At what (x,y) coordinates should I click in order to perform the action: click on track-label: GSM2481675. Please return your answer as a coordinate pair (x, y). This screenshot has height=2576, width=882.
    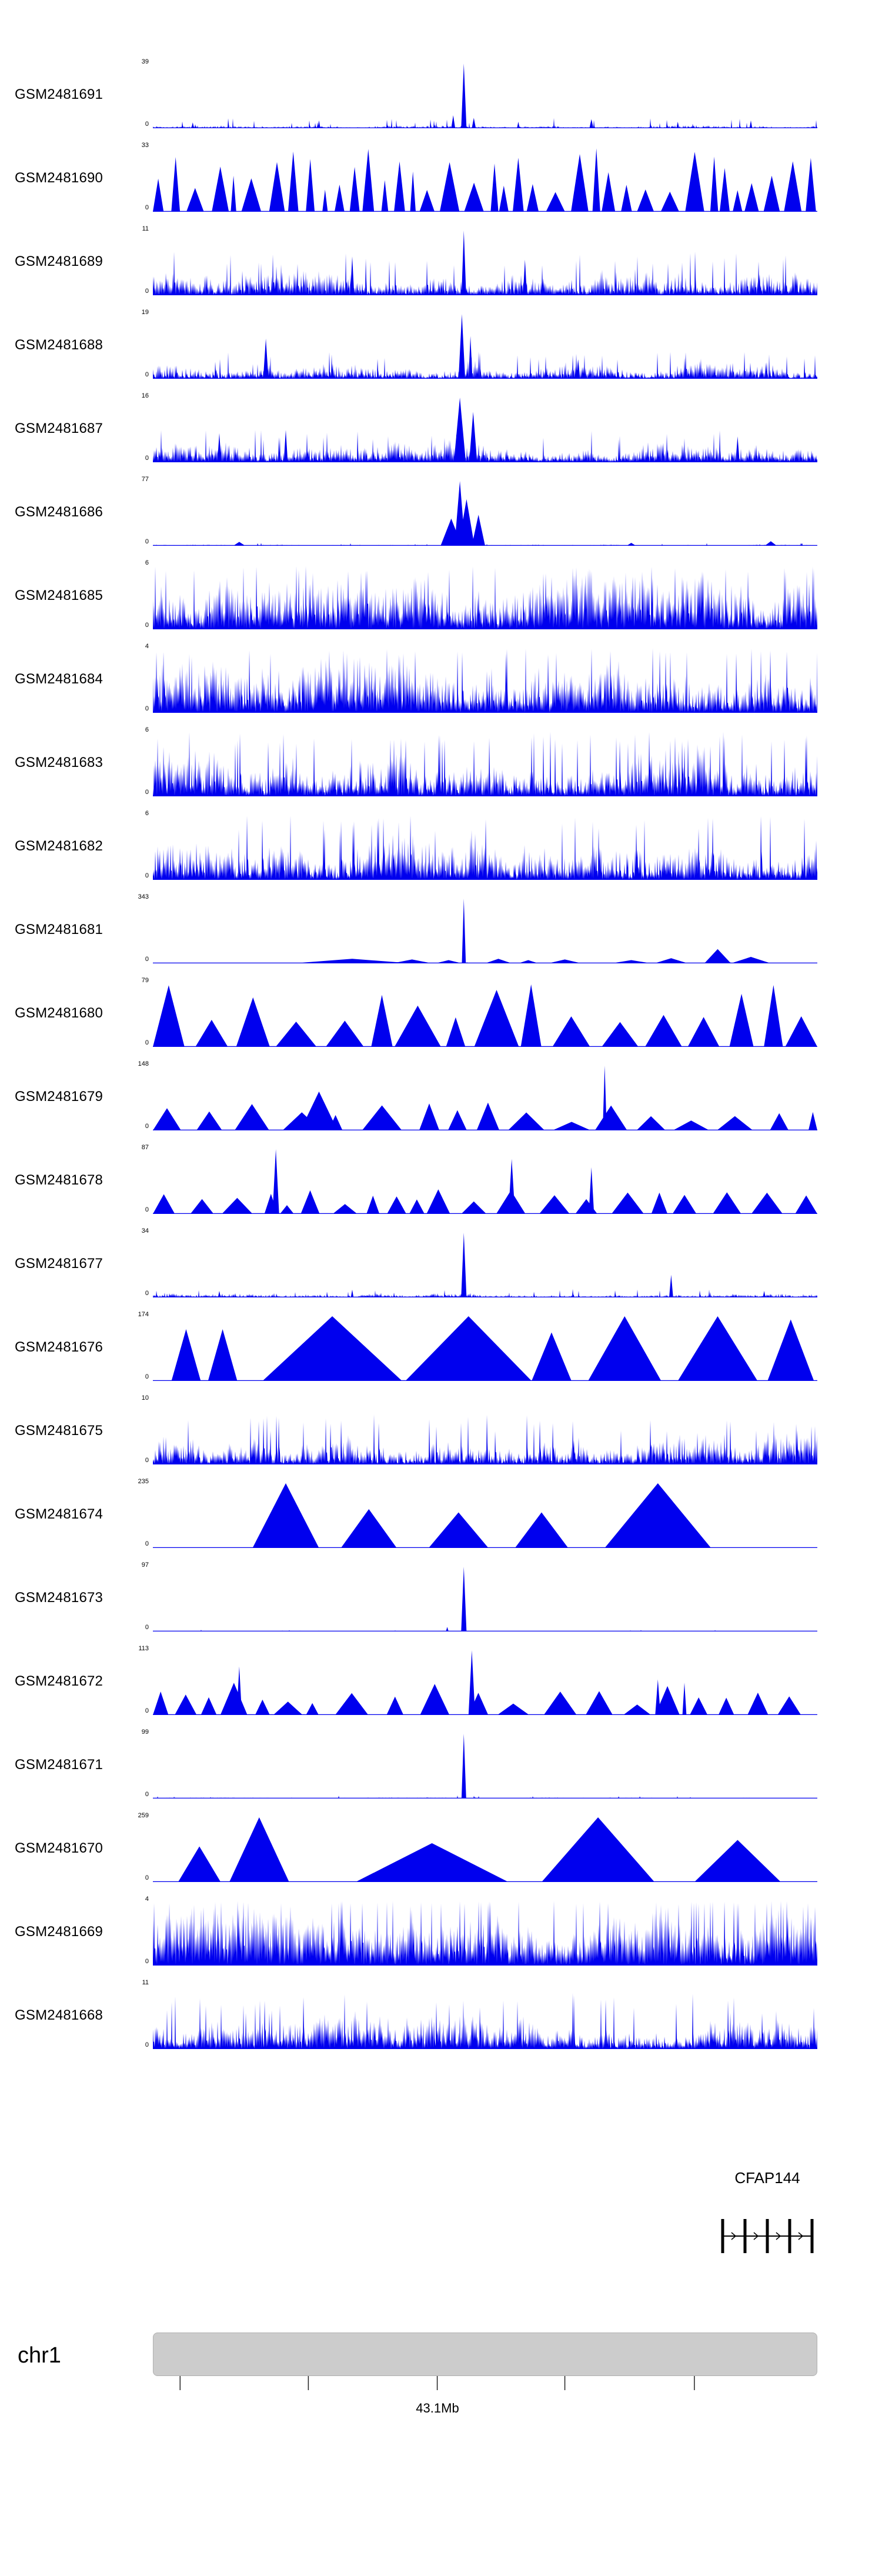
    Looking at the image, I should click on (59, 1431).